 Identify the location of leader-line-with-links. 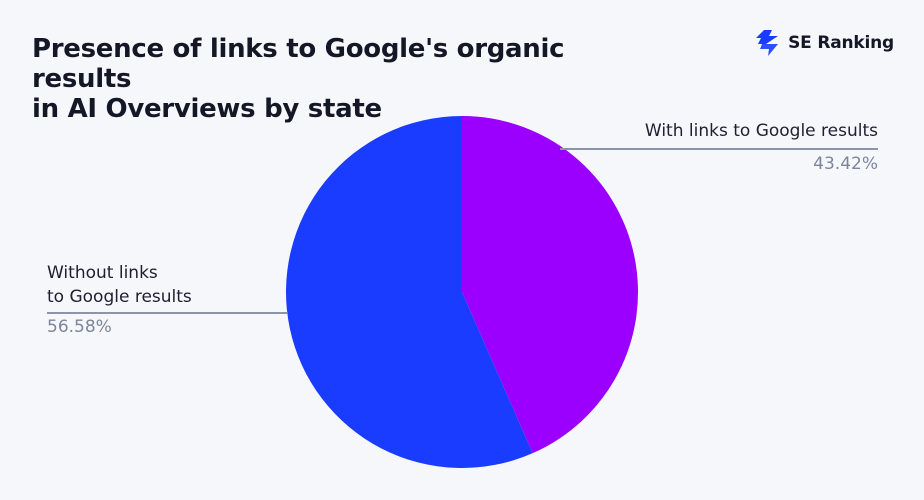
(719, 149).